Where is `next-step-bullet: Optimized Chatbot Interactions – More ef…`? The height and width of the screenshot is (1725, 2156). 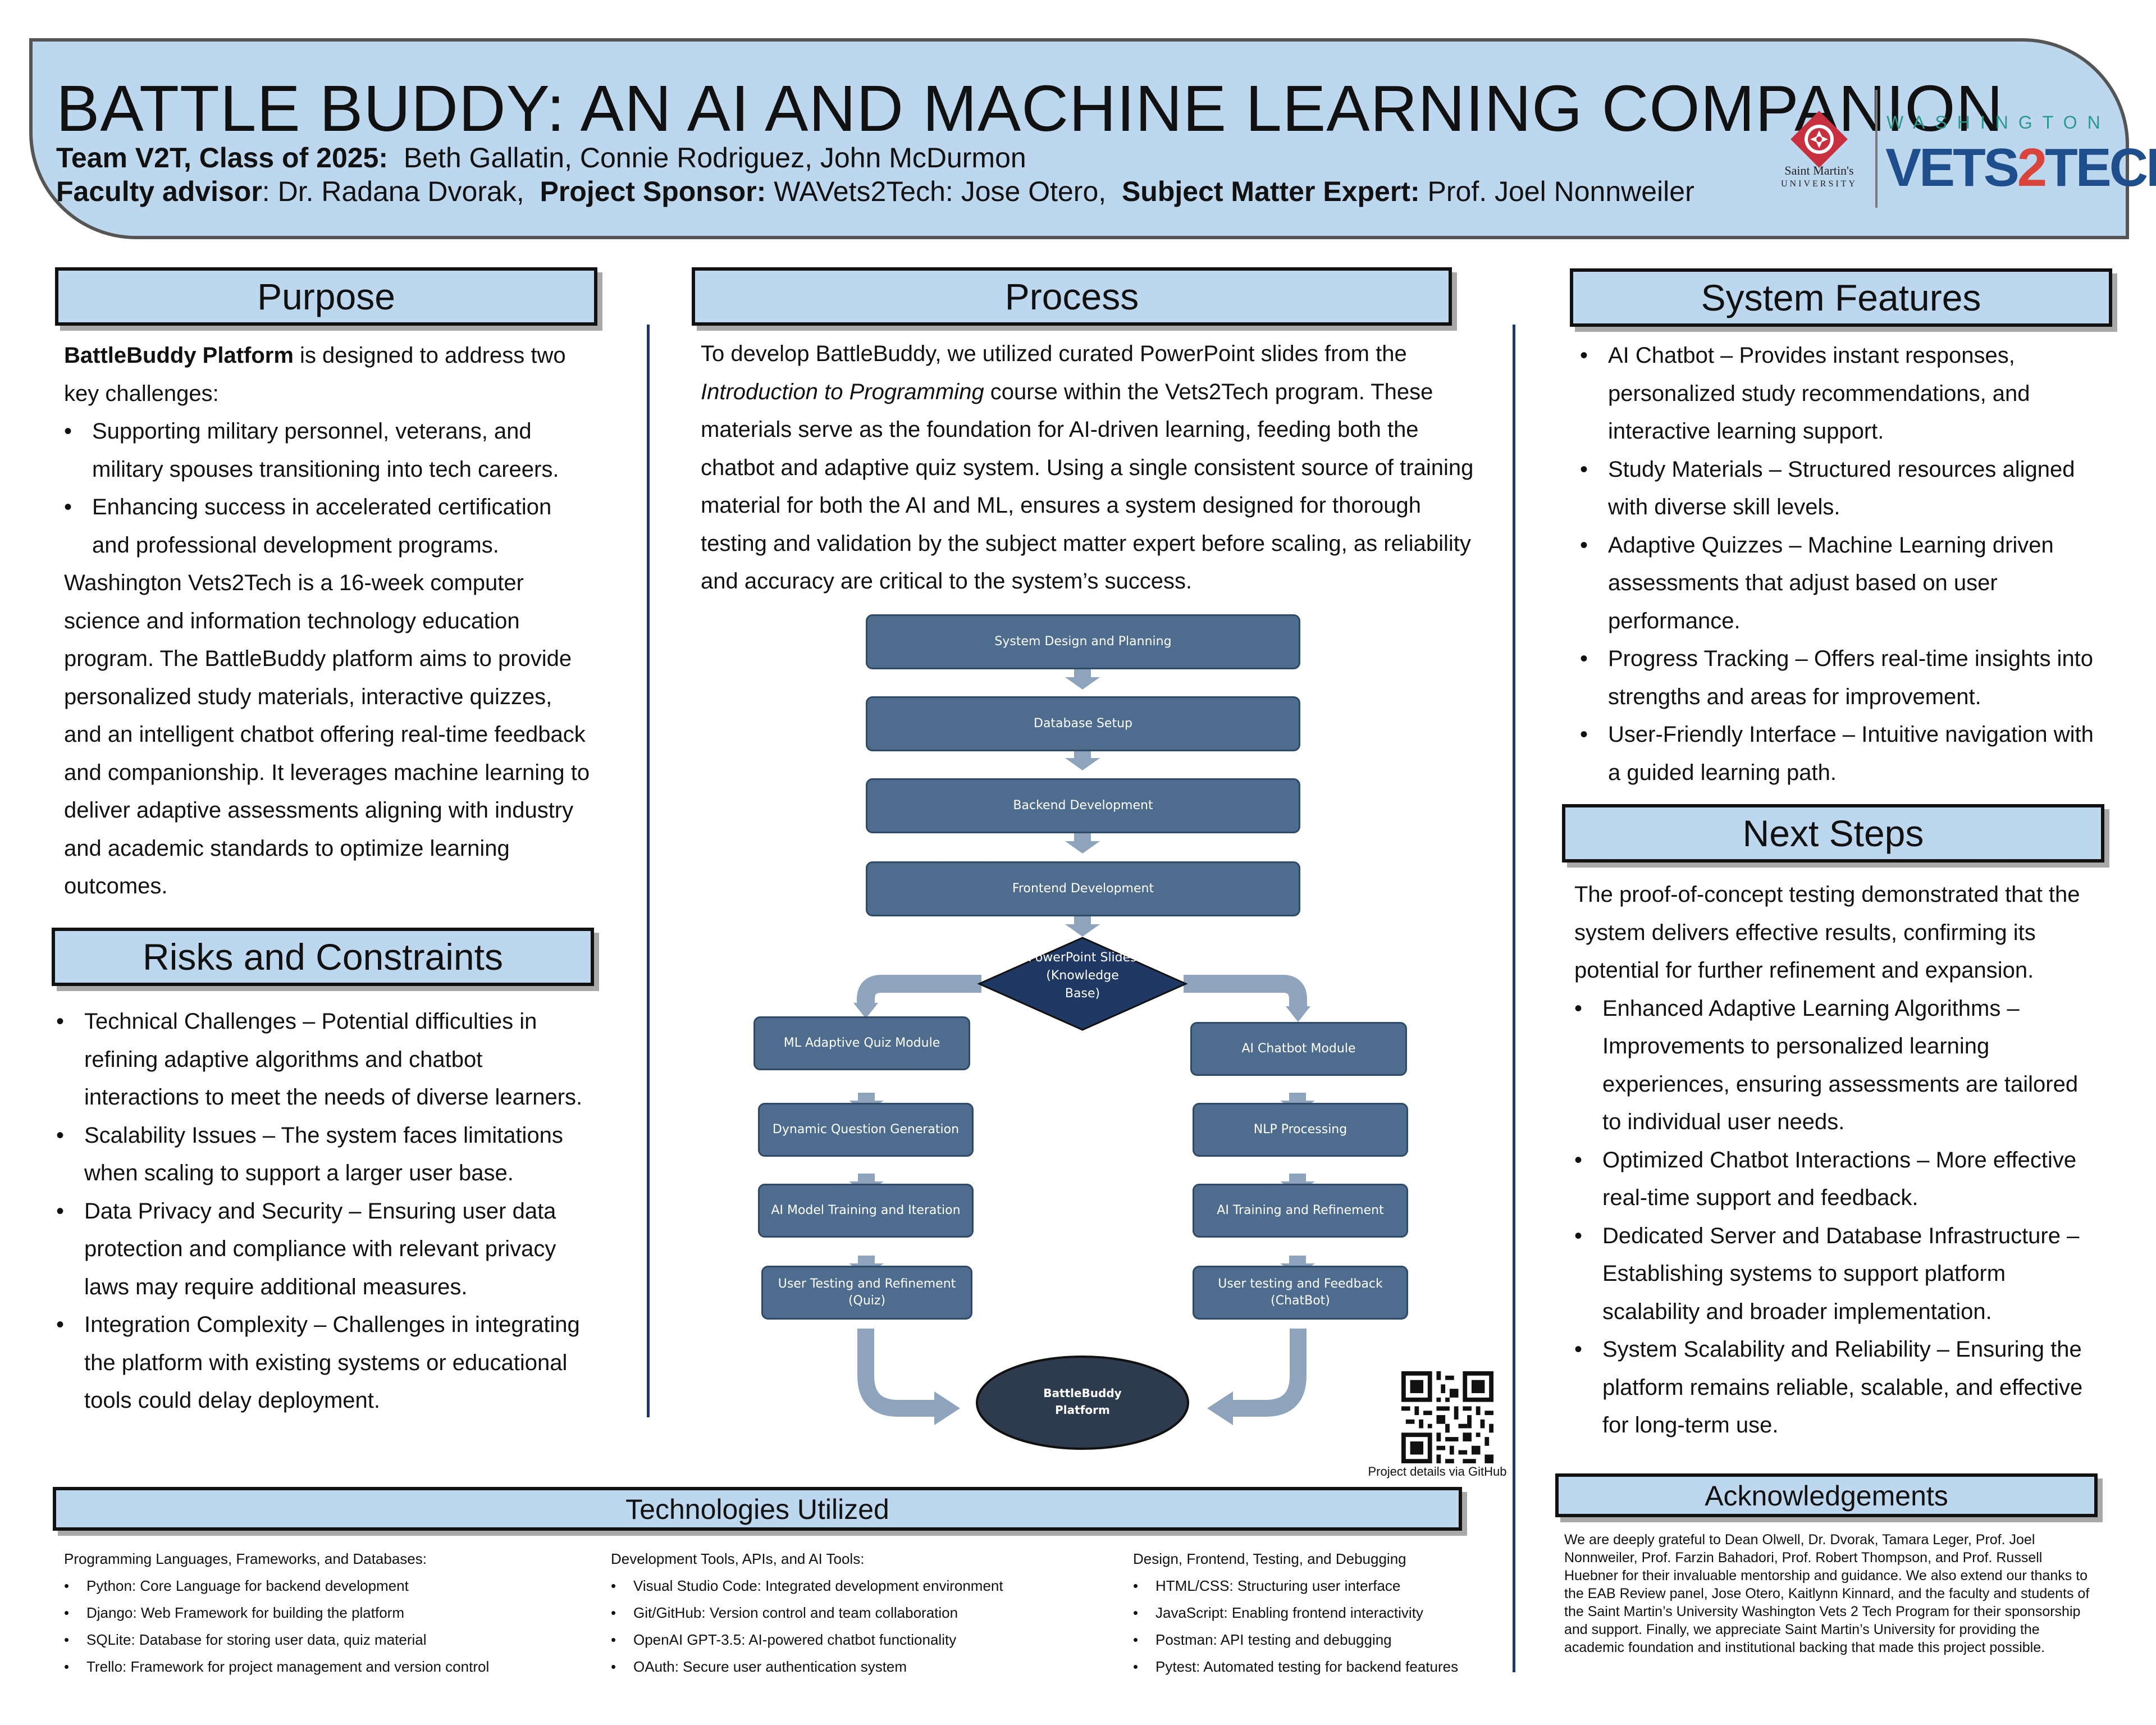 next-step-bullet: Optimized Chatbot Interactions – More ef… is located at coordinates (1838, 1179).